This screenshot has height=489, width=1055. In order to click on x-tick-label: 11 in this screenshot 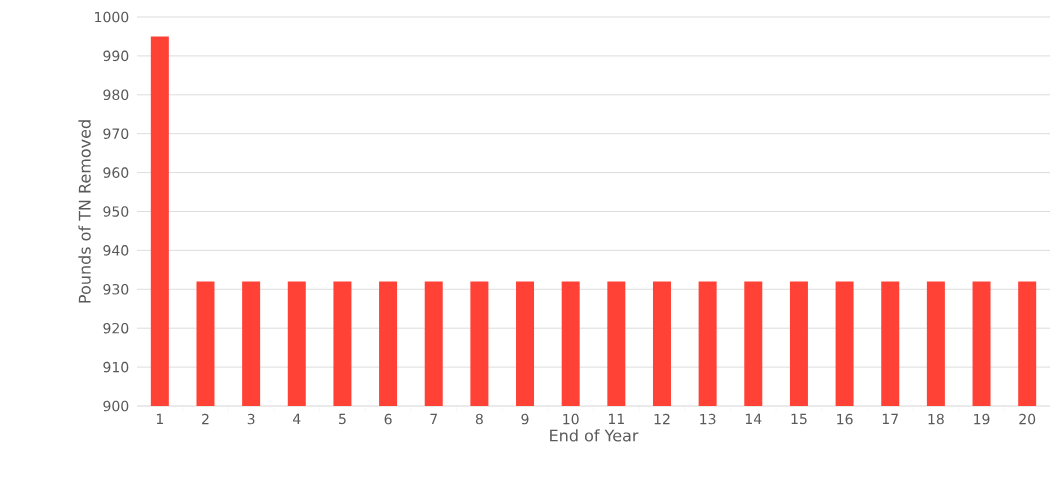, I will do `click(616, 418)`.